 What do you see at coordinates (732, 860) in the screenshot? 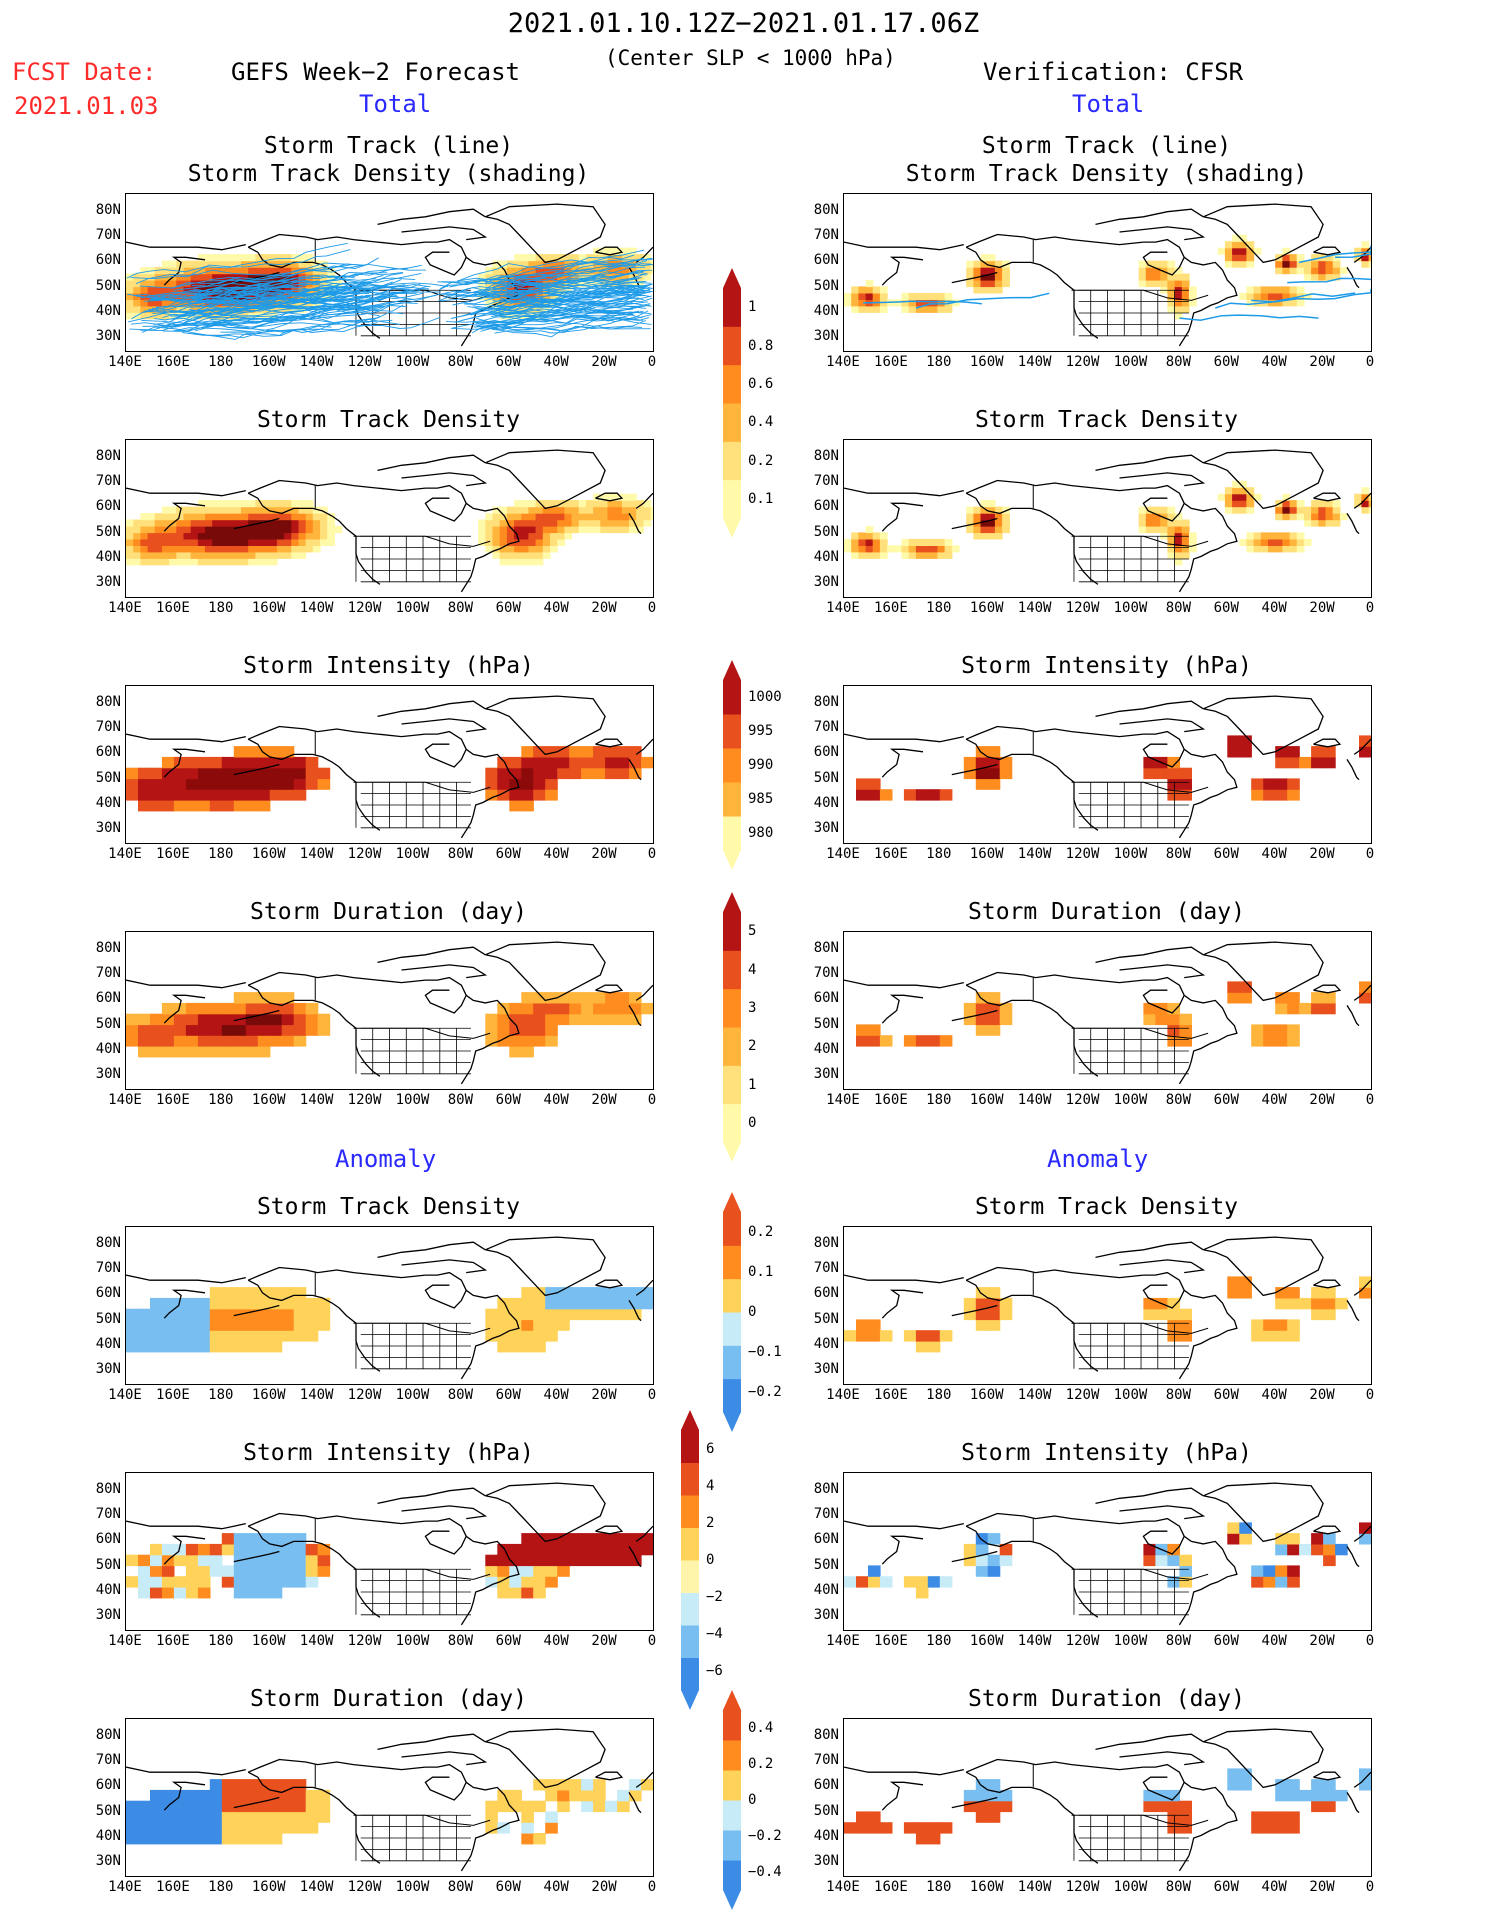
I see `colorbar-arrow-bottom` at bounding box center [732, 860].